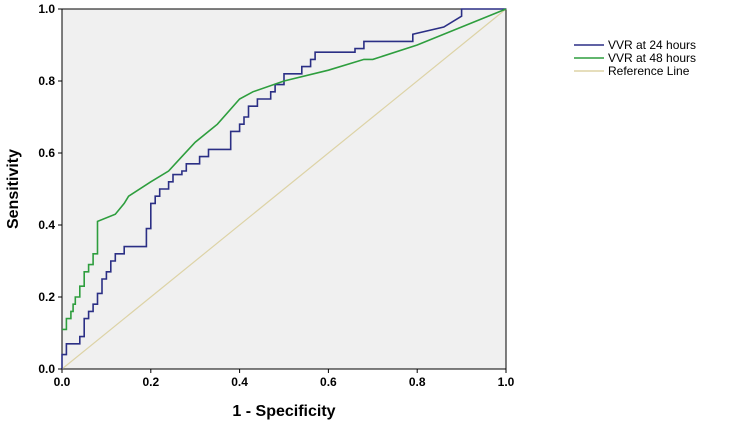 This screenshot has height=423, width=756. What do you see at coordinates (13, 189) in the screenshot?
I see `y-axis-title: Sensitivity` at bounding box center [13, 189].